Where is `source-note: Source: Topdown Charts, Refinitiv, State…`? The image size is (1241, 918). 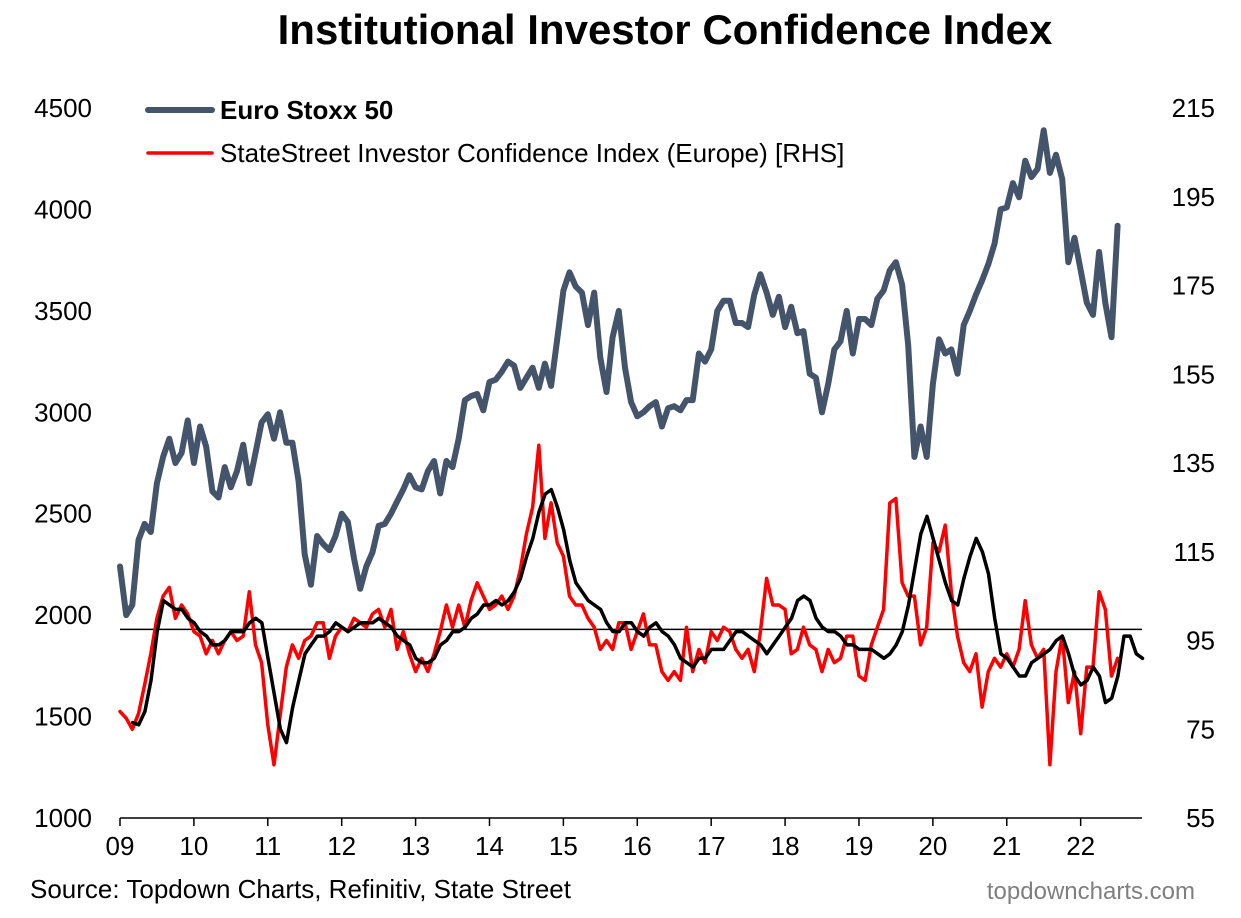 source-note: Source: Topdown Charts, Refinitiv, State… is located at coordinates (300, 889).